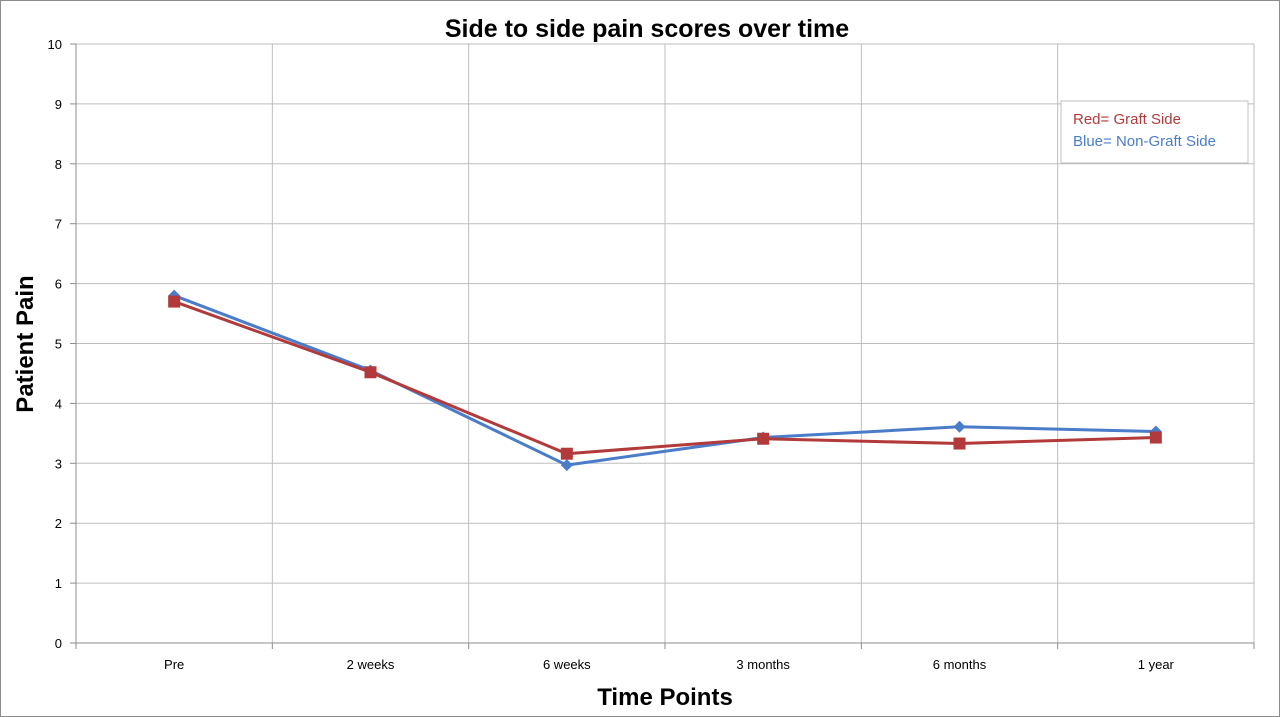 Image resolution: width=1280 pixels, height=717 pixels. Describe the element at coordinates (58, 344) in the screenshot. I see `y-tick-label: 5` at that location.